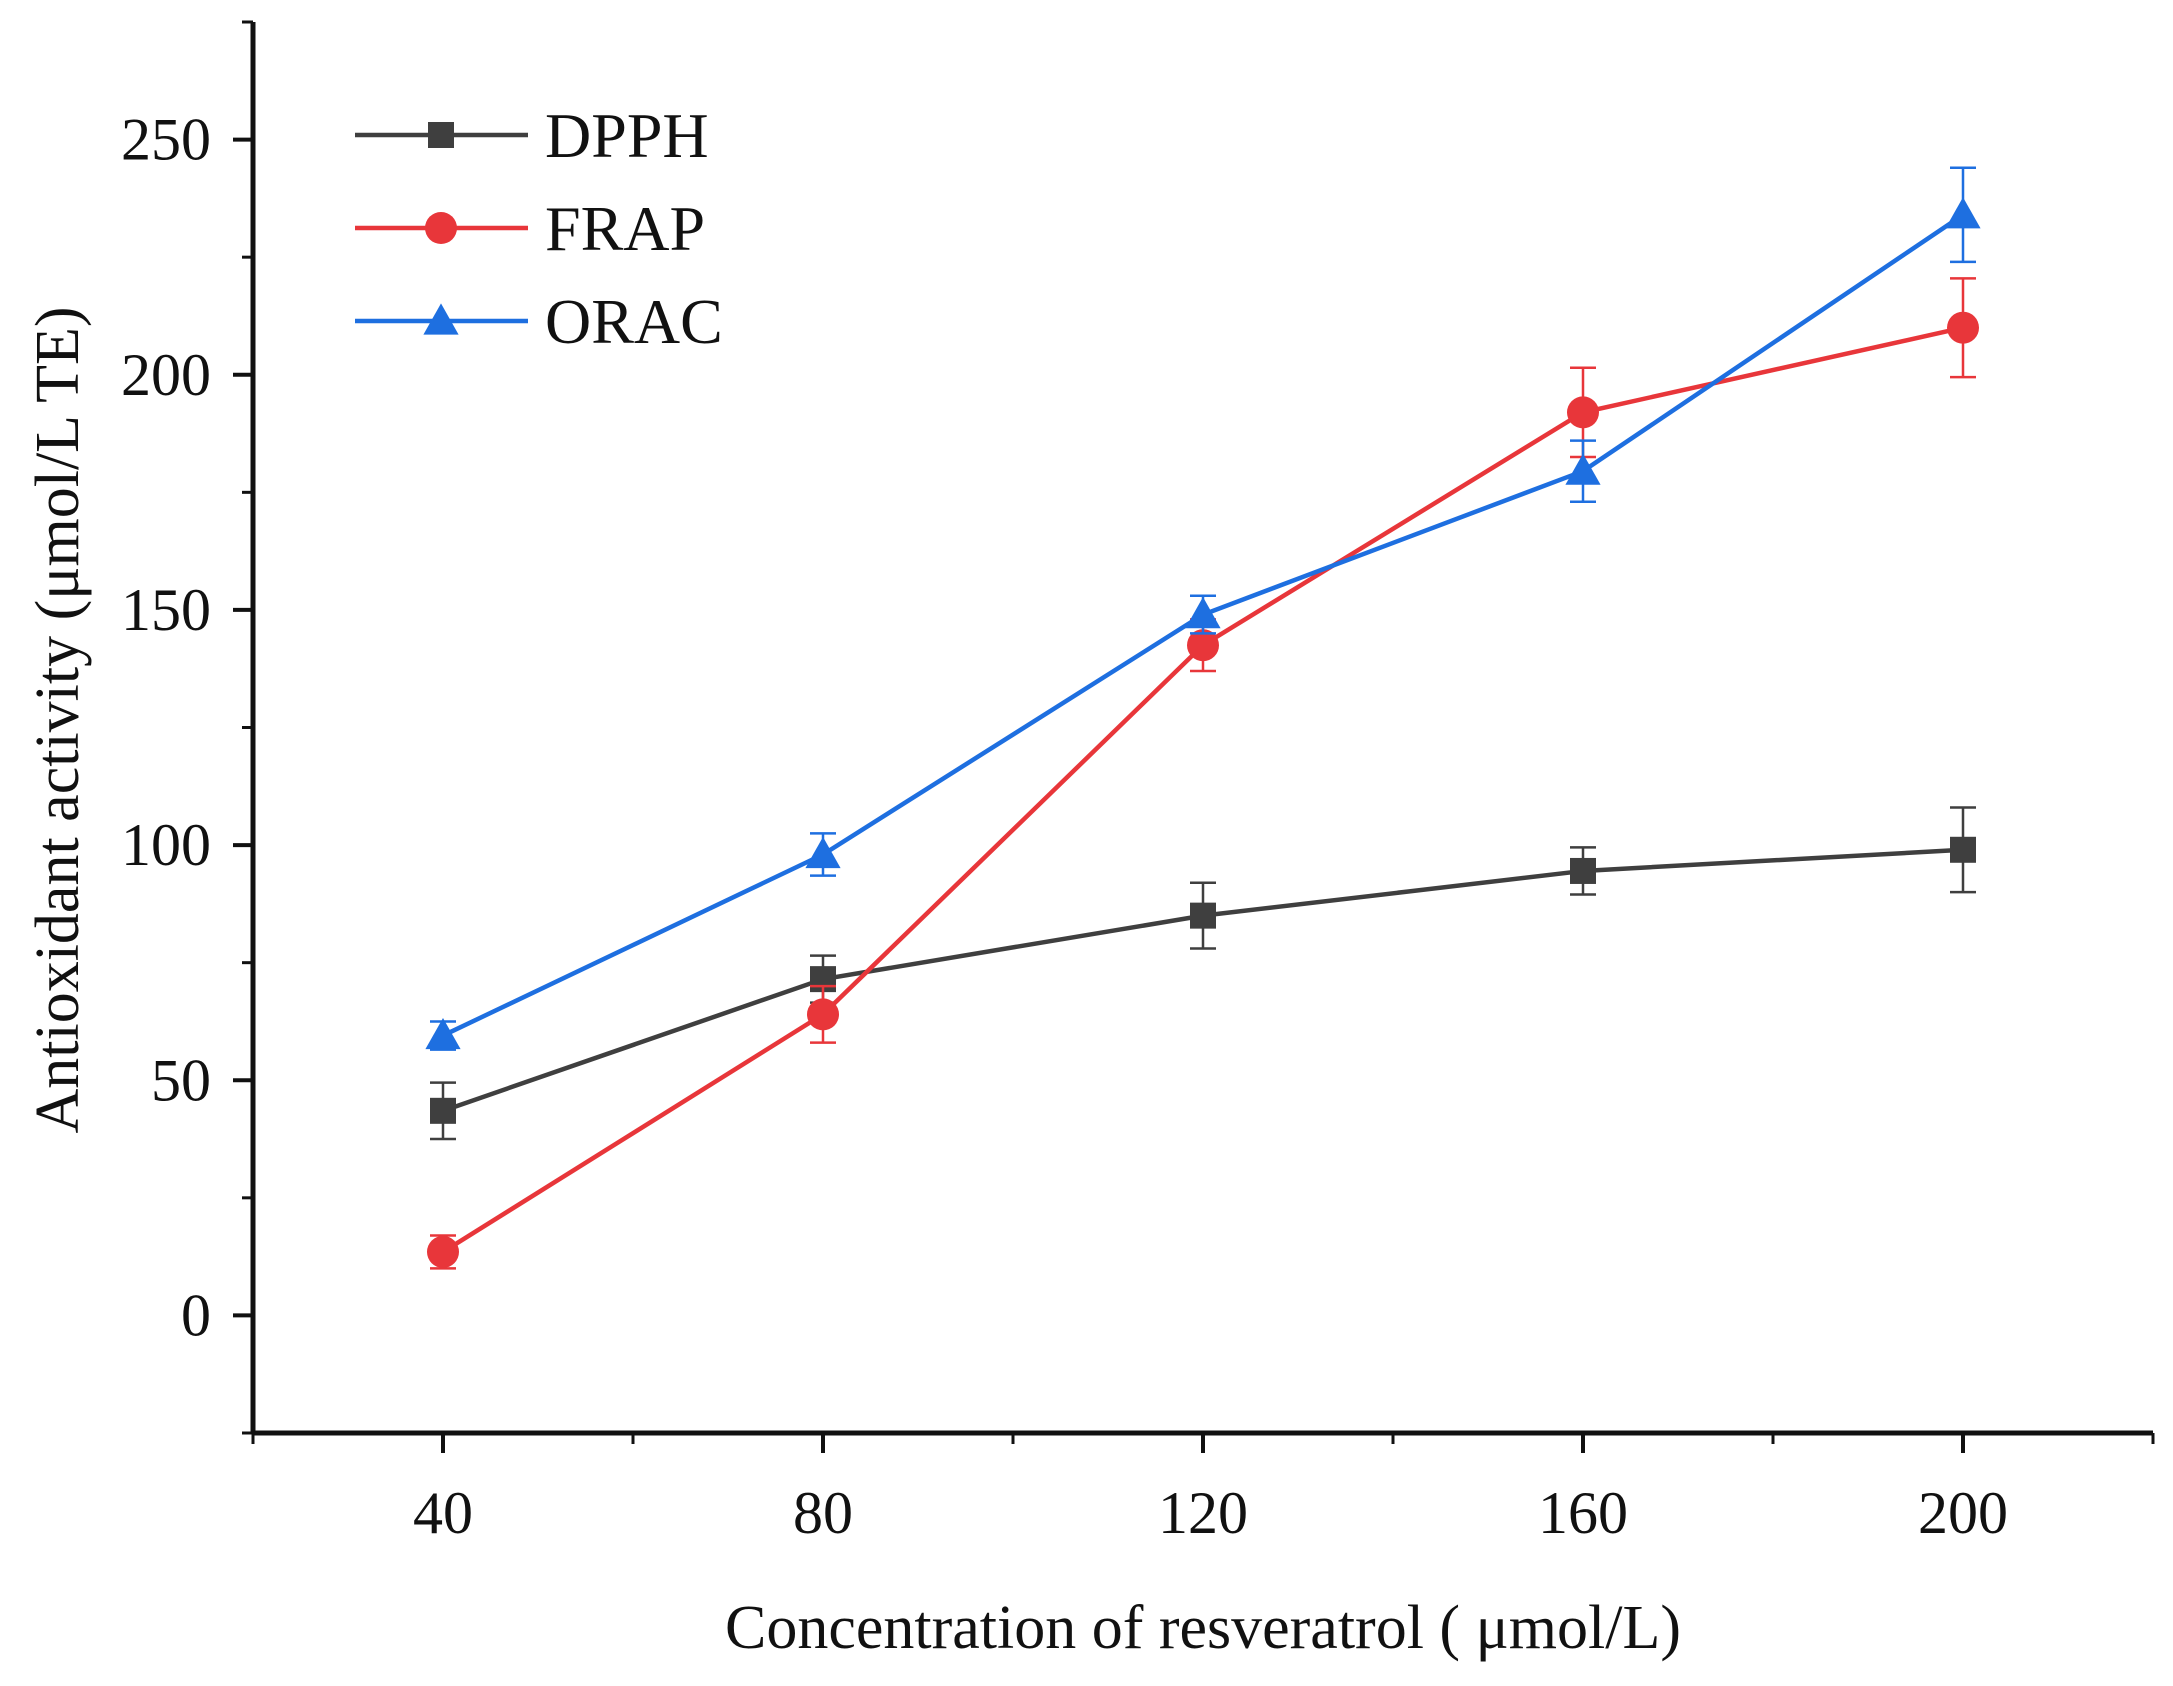 The height and width of the screenshot is (1686, 2173). What do you see at coordinates (1203, 973) in the screenshot?
I see `series-dpph` at bounding box center [1203, 973].